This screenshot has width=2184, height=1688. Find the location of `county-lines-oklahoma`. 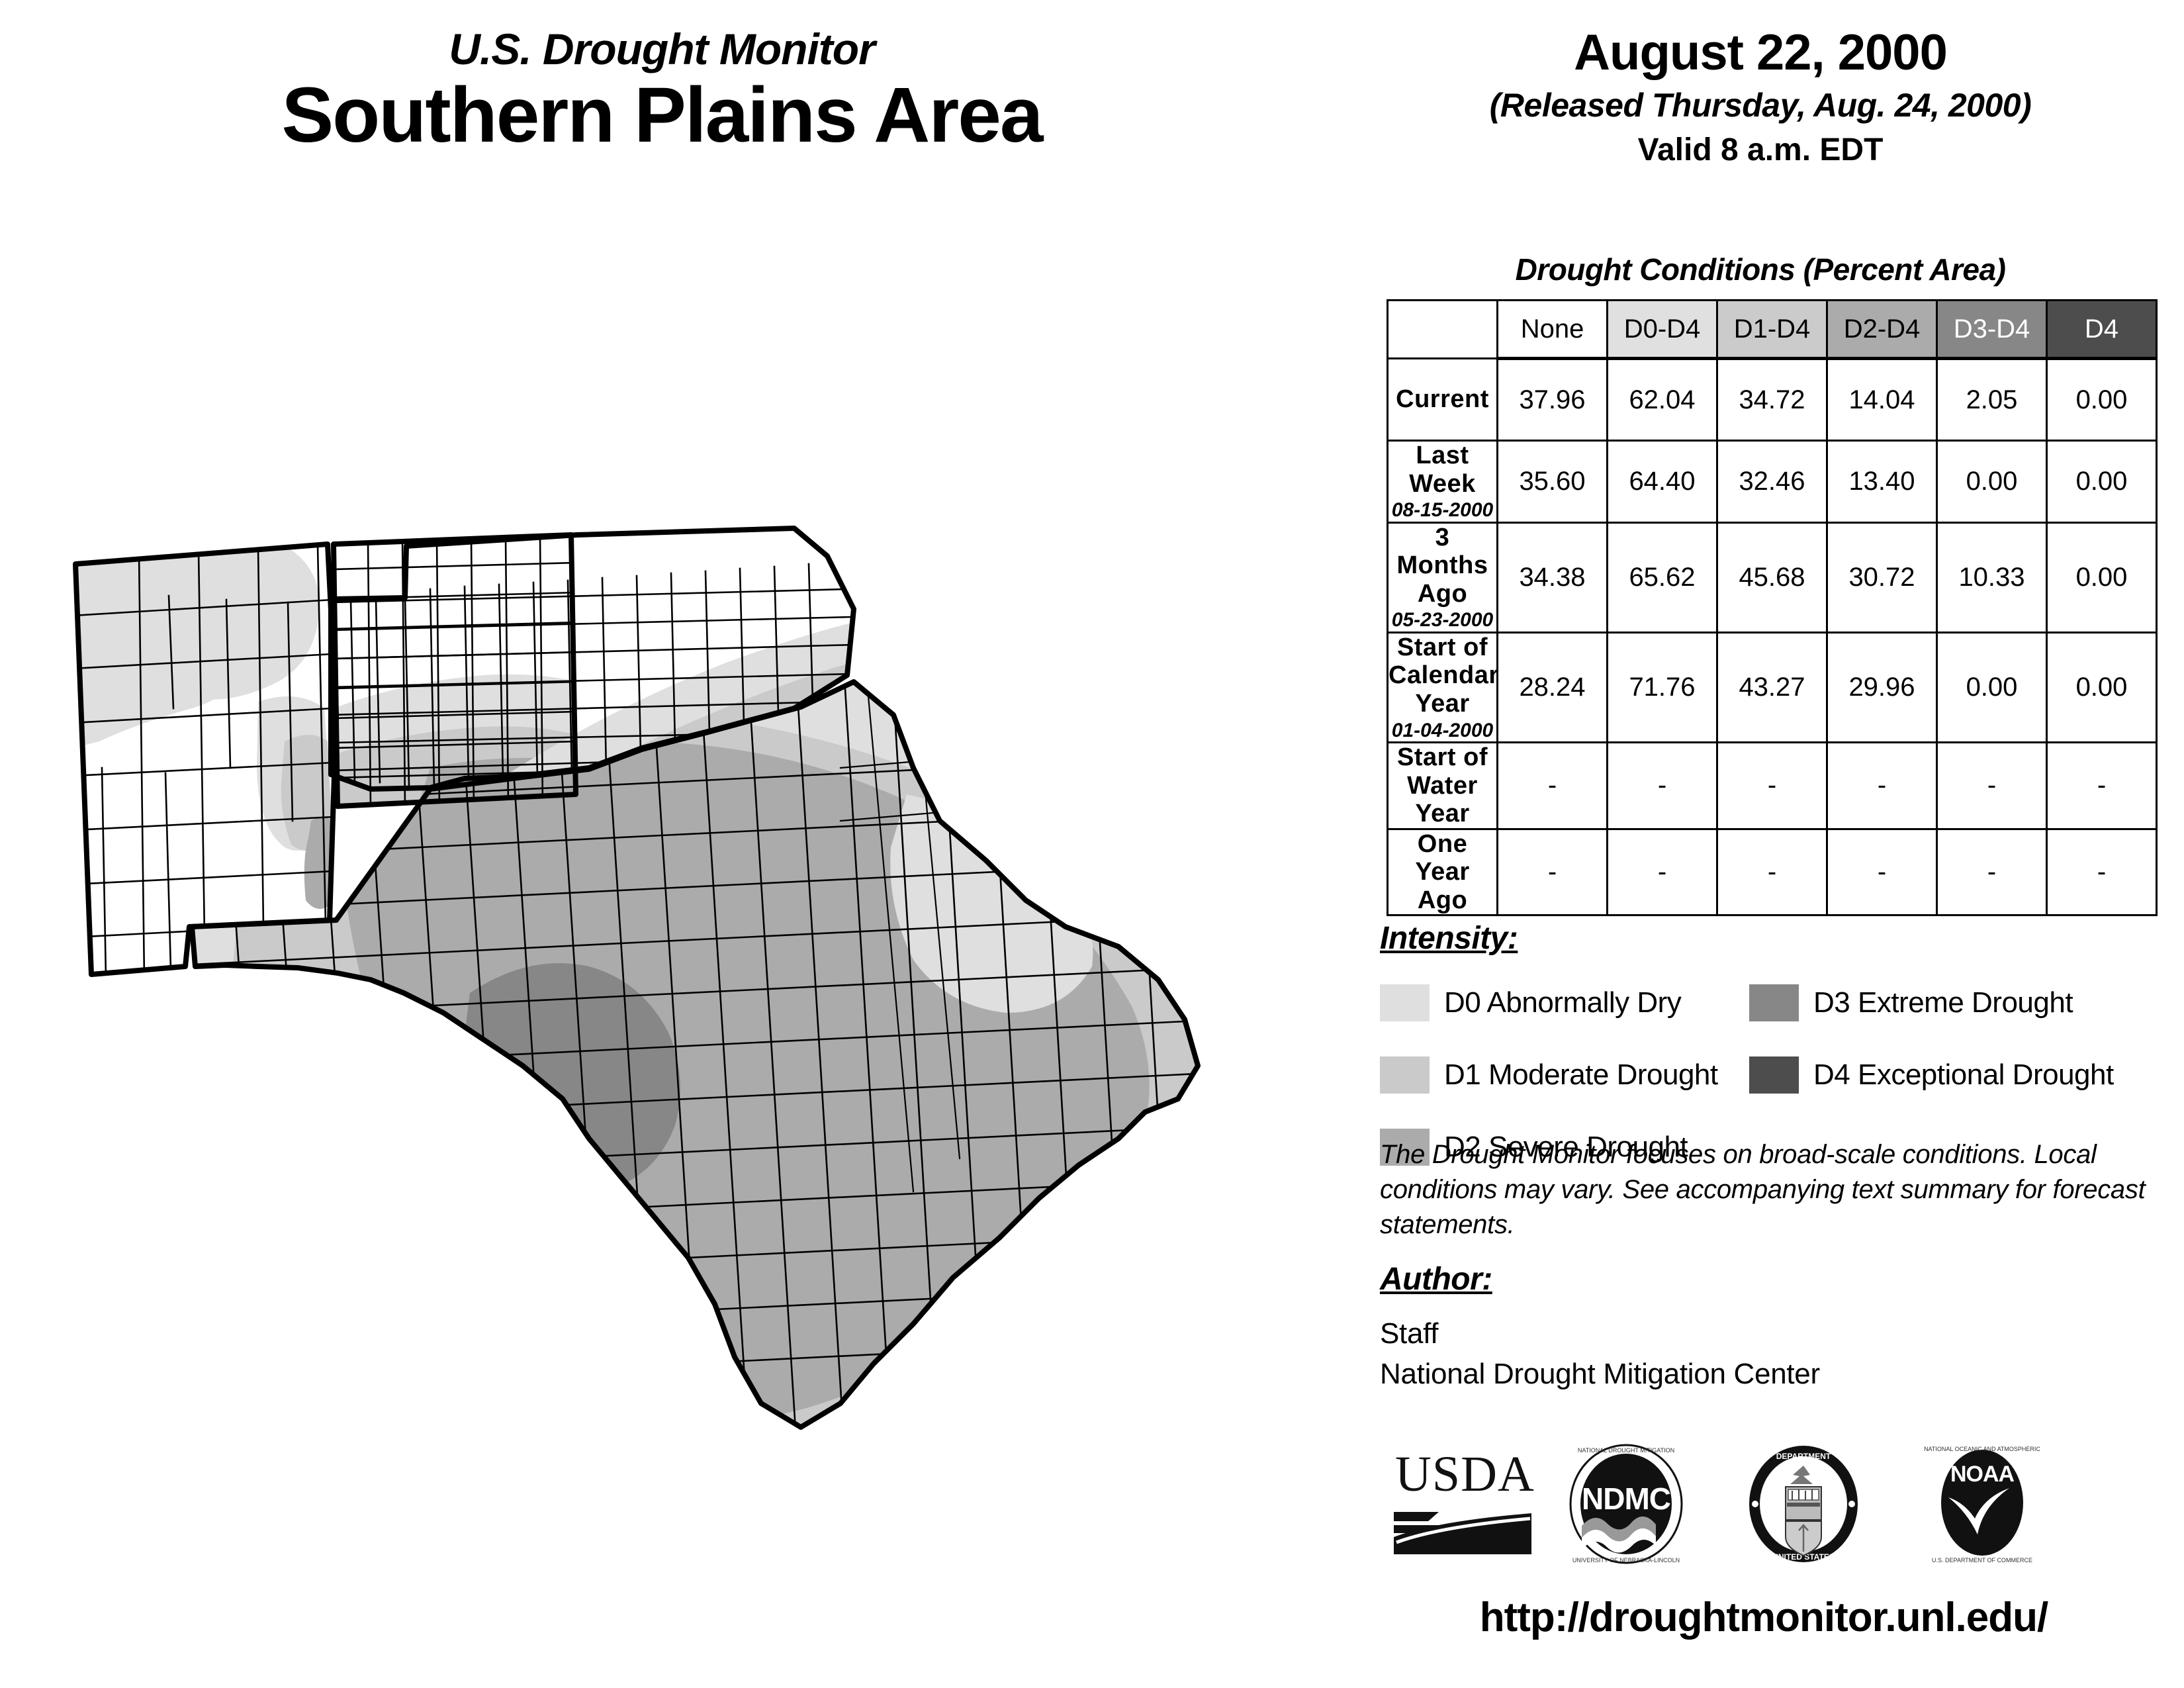

county-lines-oklahoma is located at coordinates (592, 676).